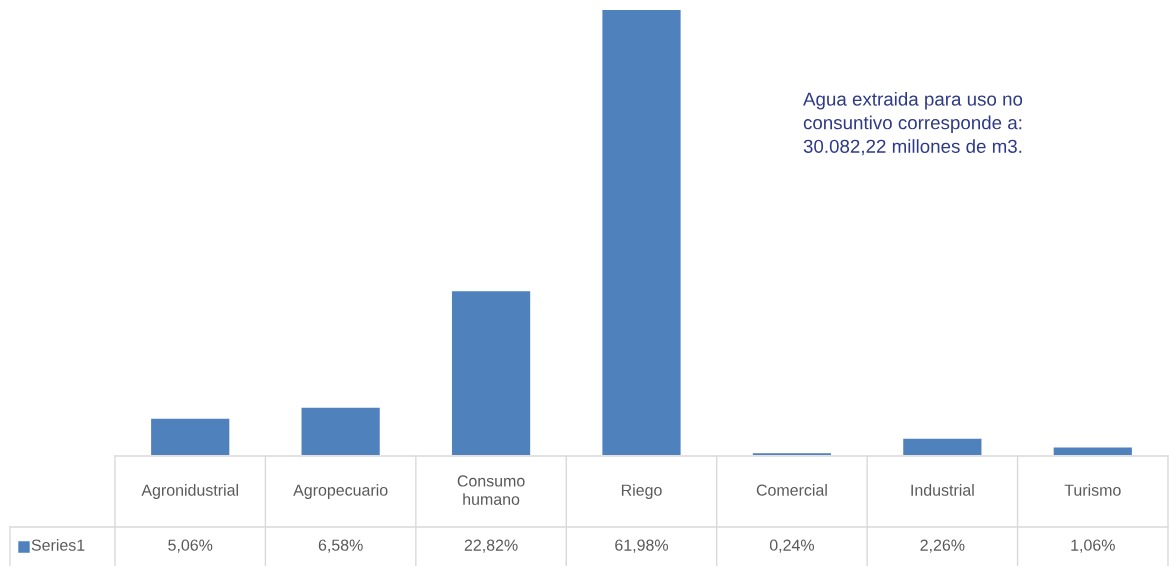 This screenshot has height=566, width=1169. I want to click on data-label: 61,98%, so click(642, 546).